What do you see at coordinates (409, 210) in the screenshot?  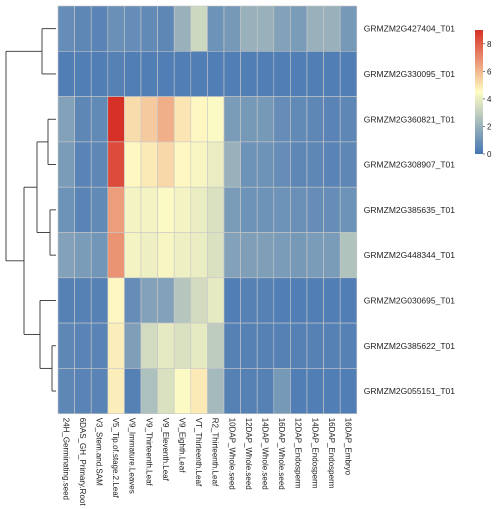 I see `row-label: GRMZM2G385635_T01` at bounding box center [409, 210].